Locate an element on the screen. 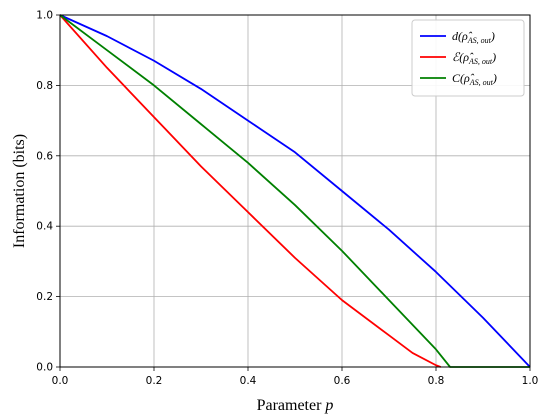 The image size is (550, 420). x-tick-label: 1.0 is located at coordinates (530, 381).